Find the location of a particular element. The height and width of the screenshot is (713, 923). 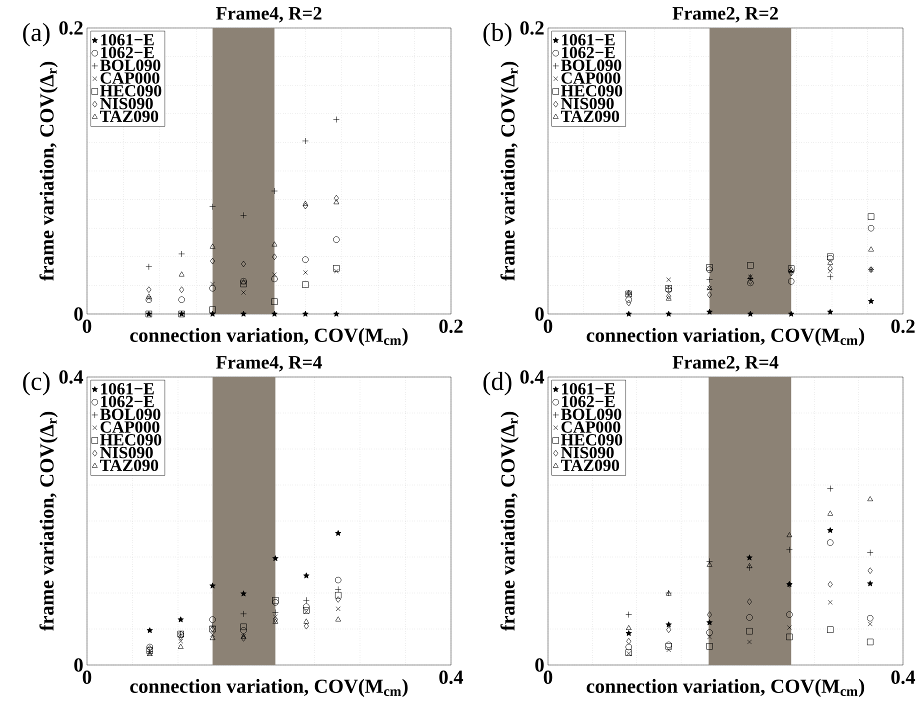

text: (b) is located at coordinates (497, 34).